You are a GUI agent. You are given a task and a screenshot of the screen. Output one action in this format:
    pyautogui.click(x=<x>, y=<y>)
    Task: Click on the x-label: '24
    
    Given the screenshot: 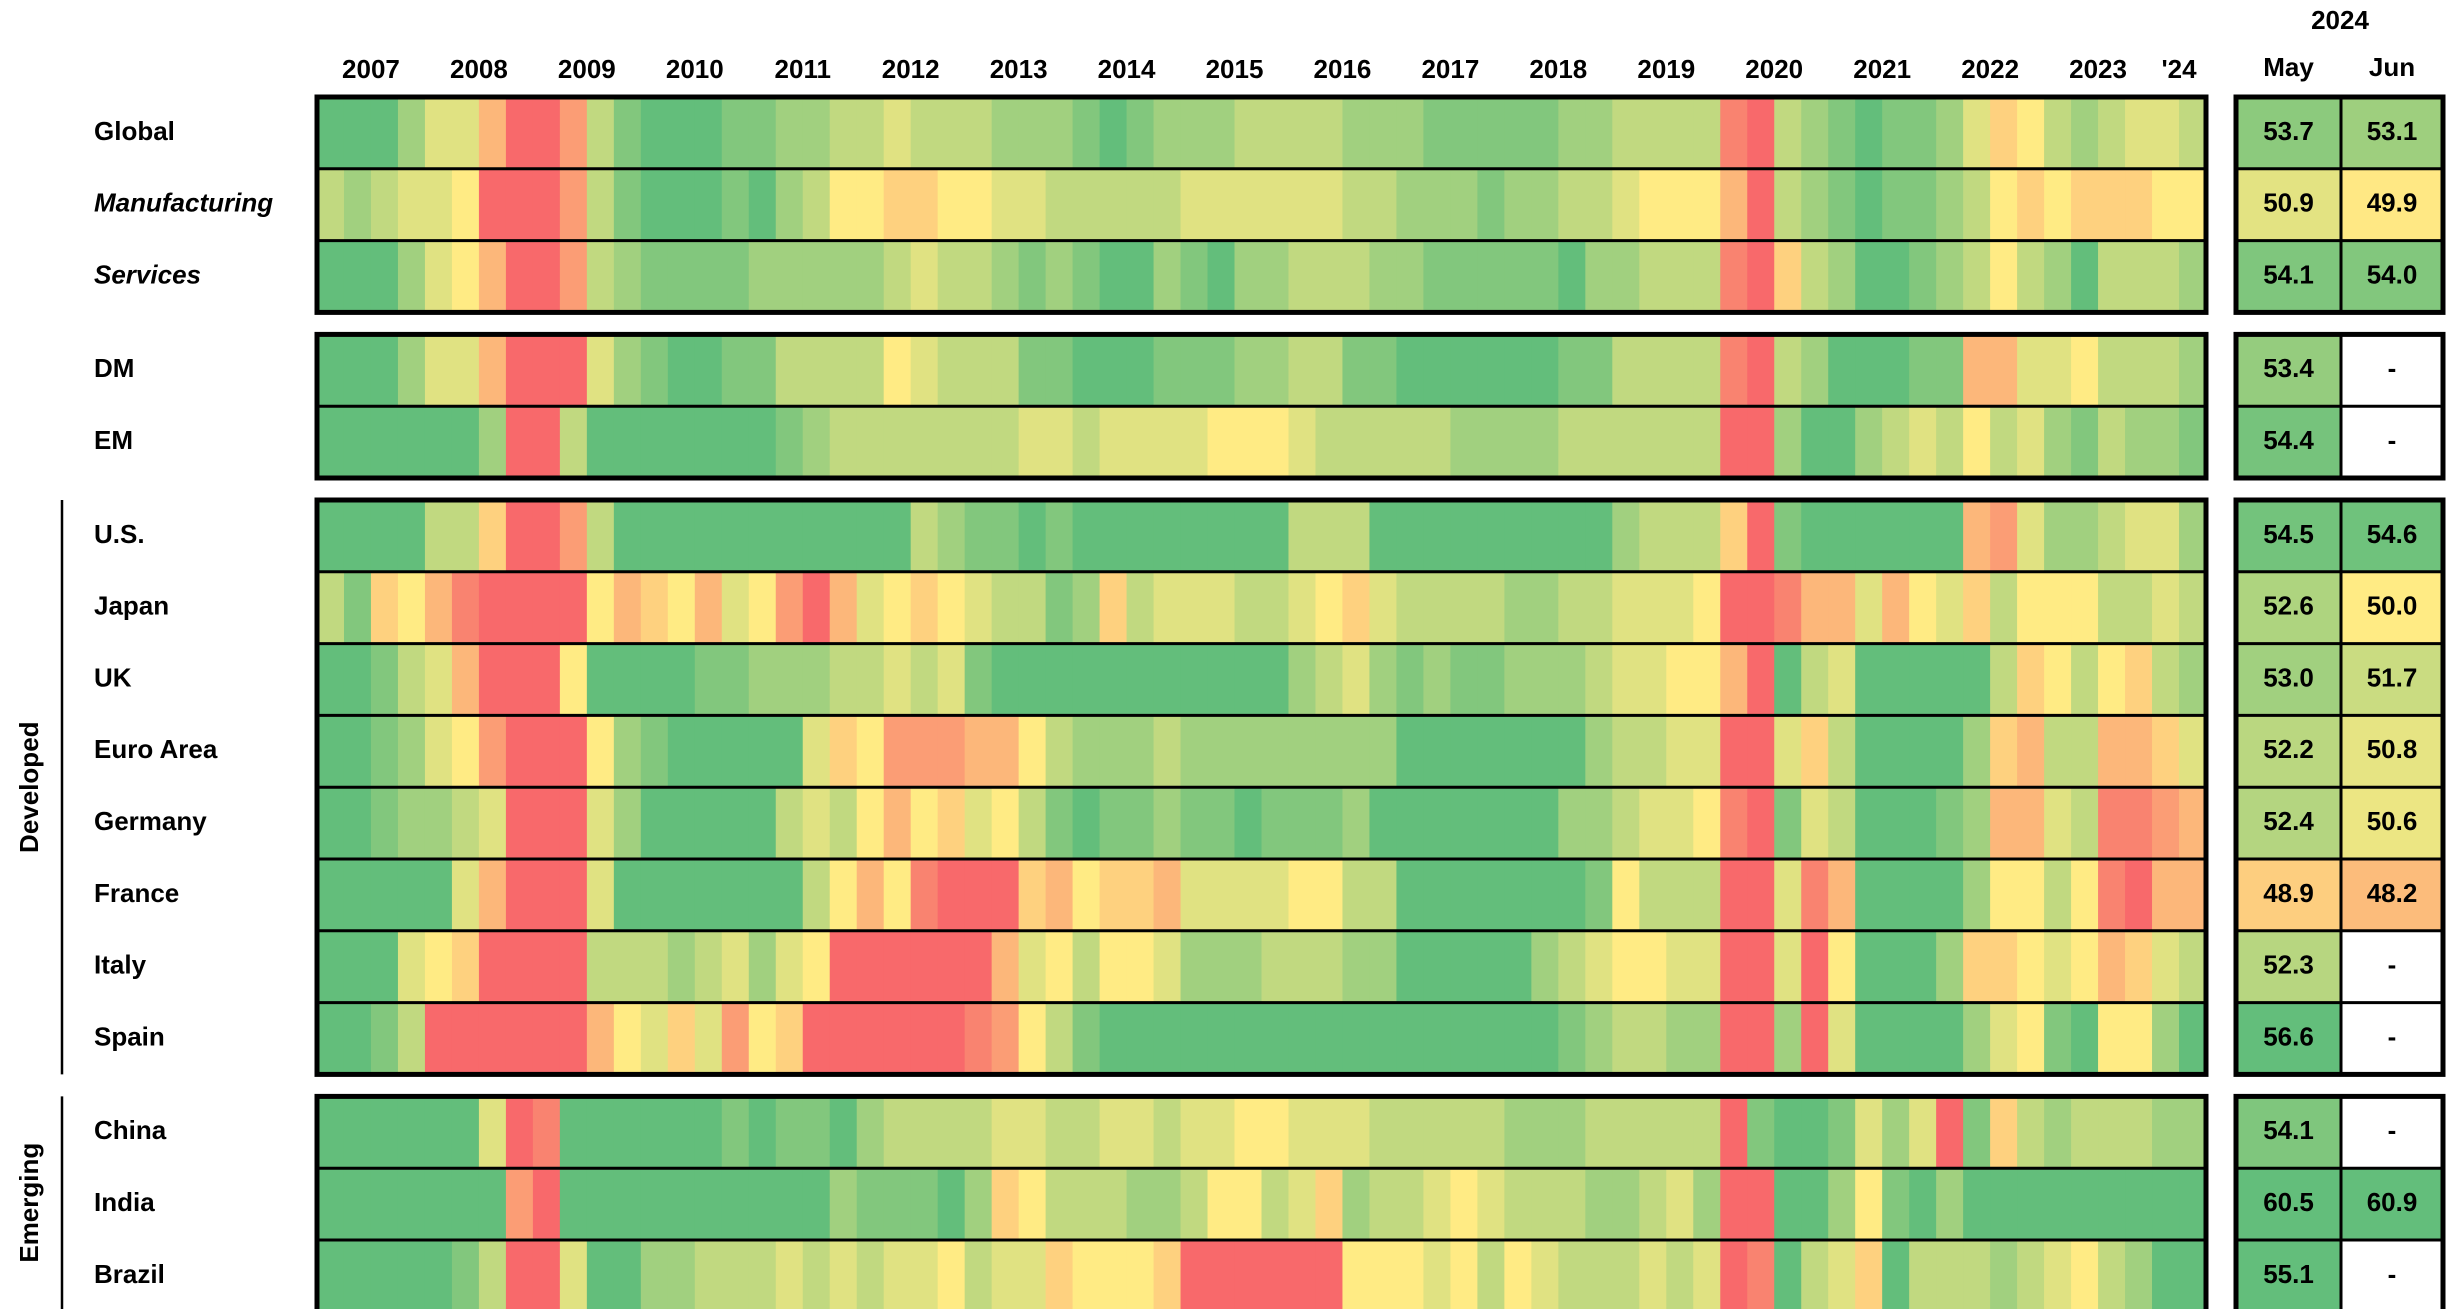 What is the action you would take?
    pyautogui.click(x=2179, y=69)
    